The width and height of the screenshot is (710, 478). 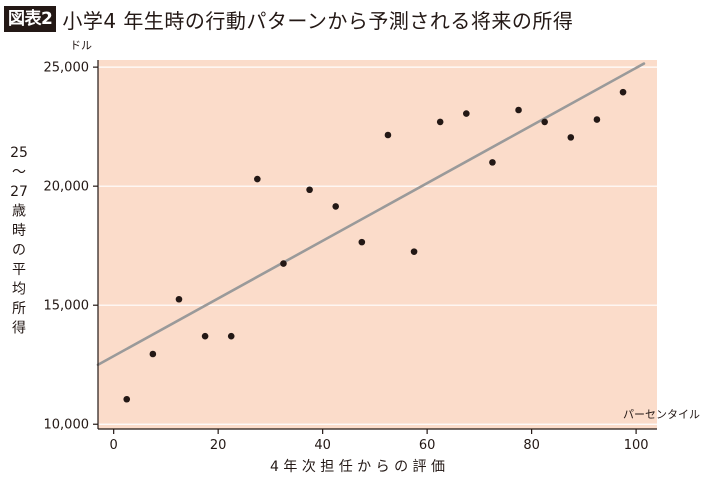 I want to click on x-tick-label-2: 40, so click(x=322, y=445).